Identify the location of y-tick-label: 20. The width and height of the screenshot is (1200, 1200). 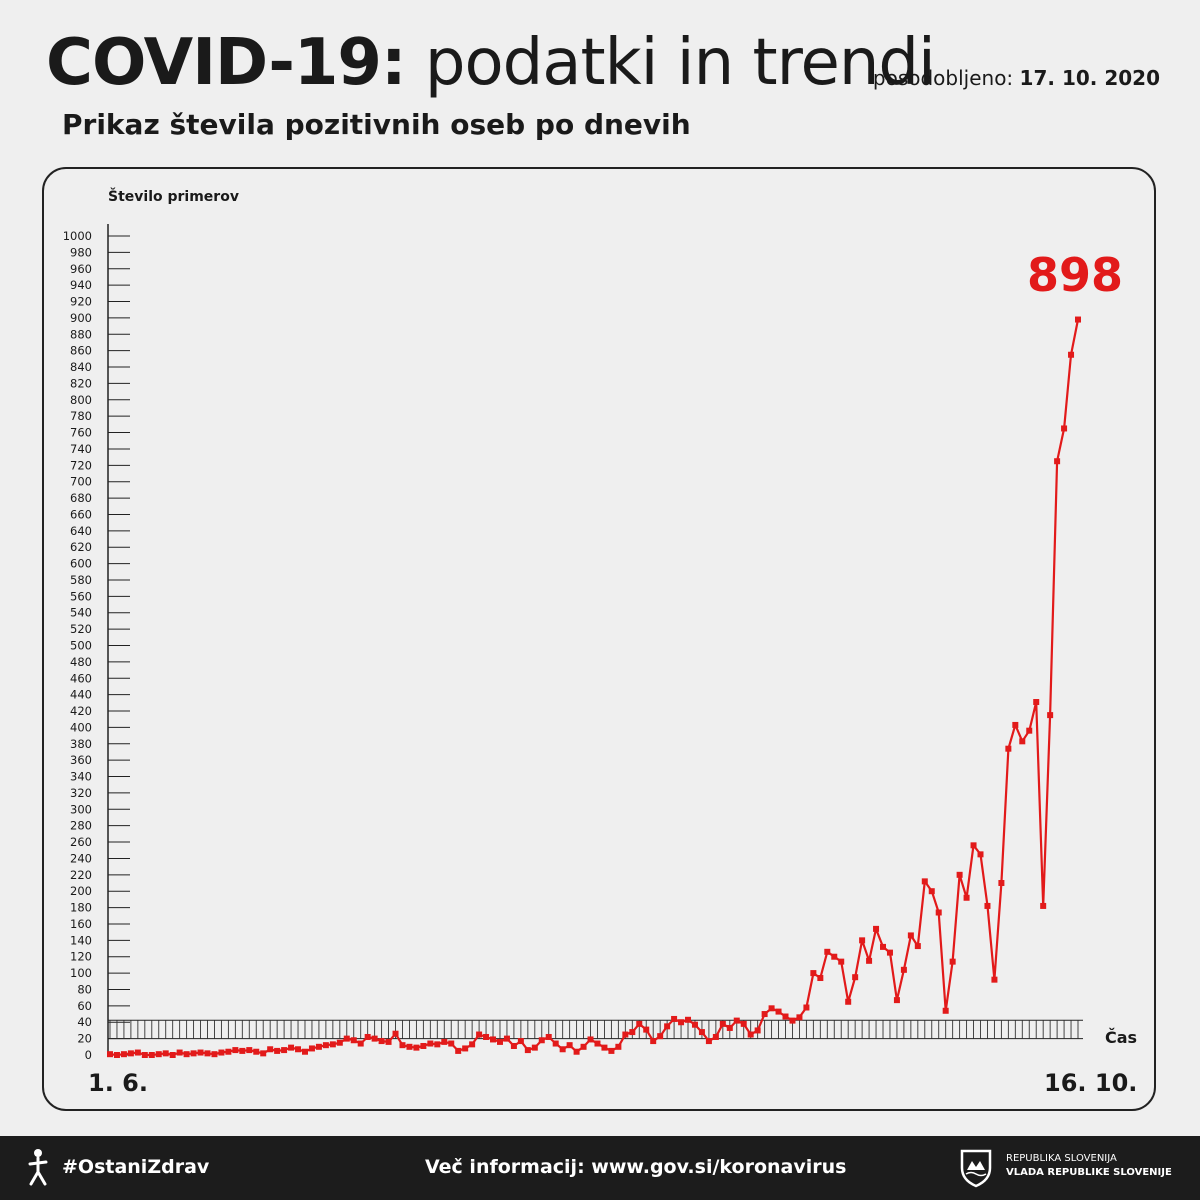
(84, 1039).